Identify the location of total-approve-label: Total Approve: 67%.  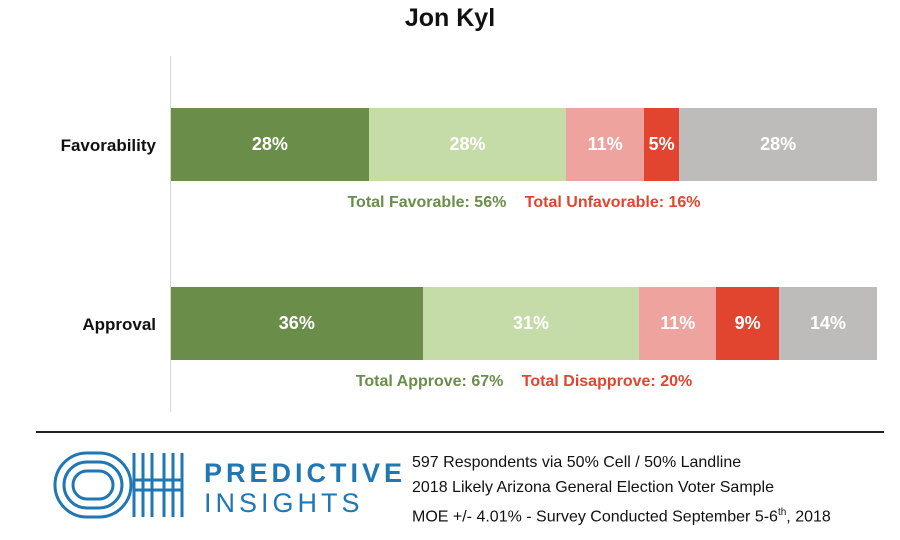
(429, 381).